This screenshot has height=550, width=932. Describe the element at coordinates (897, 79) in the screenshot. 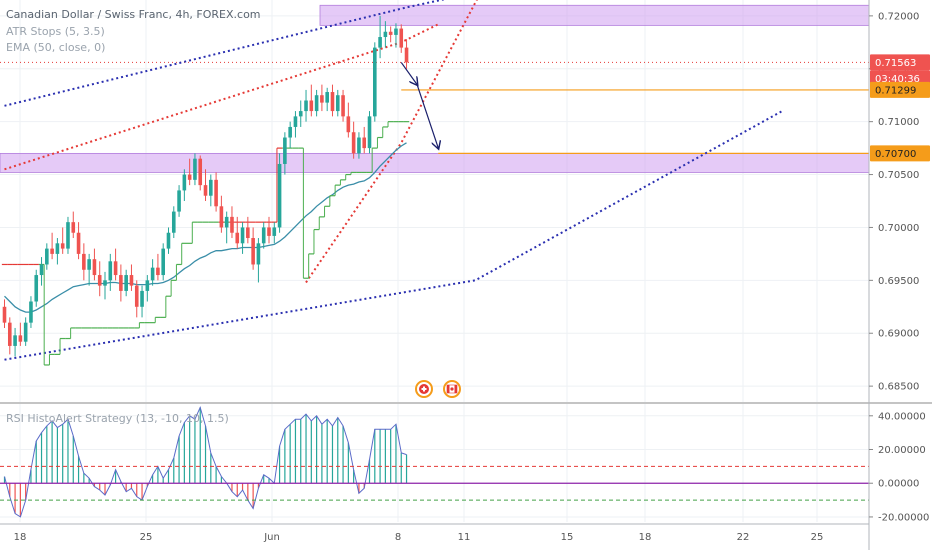

I see `countdown-tag: 03:40:36` at that location.